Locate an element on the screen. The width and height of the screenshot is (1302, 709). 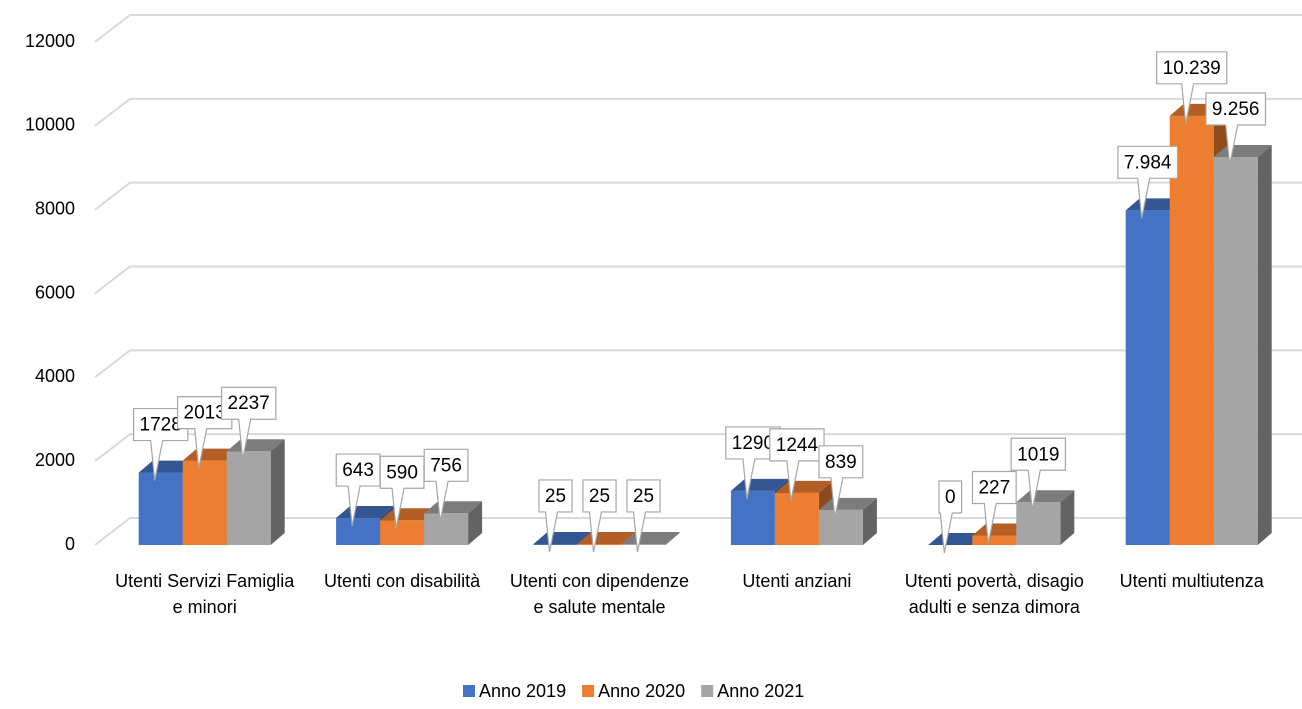
data-label: 0 is located at coordinates (950, 517).